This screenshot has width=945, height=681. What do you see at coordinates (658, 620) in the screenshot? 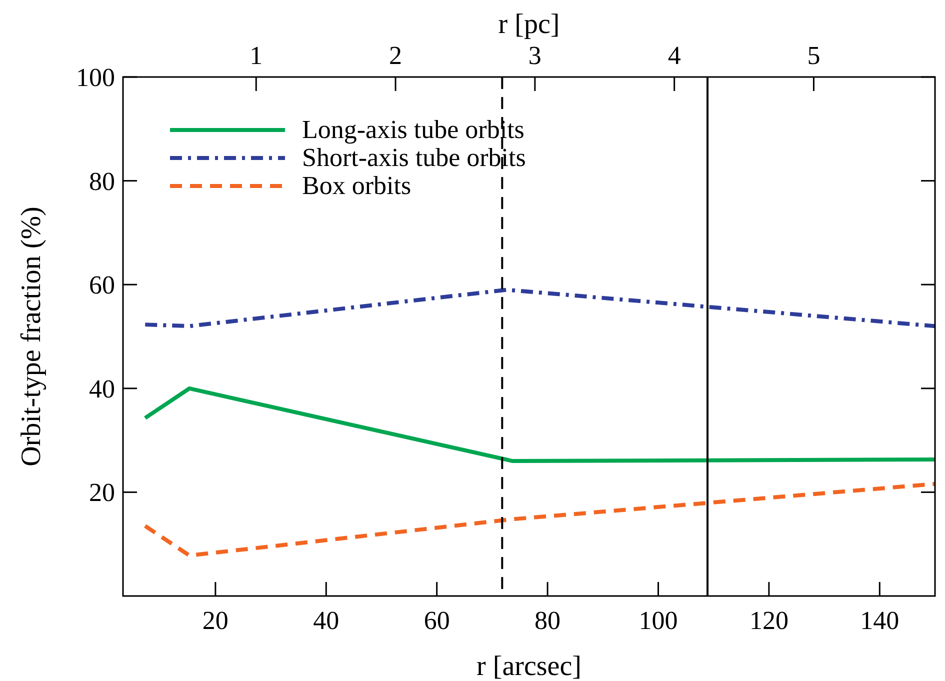
I see `x-tick-label: 100` at bounding box center [658, 620].